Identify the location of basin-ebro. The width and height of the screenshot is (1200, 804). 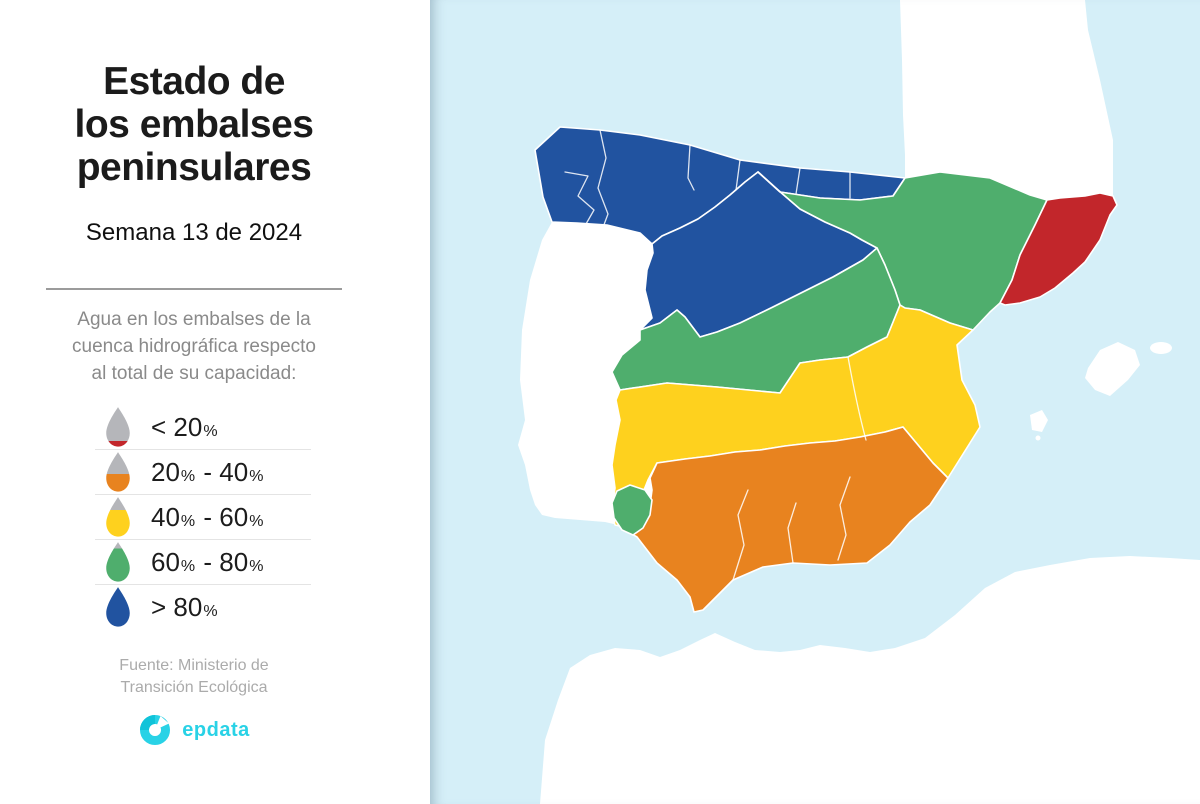
(902, 251).